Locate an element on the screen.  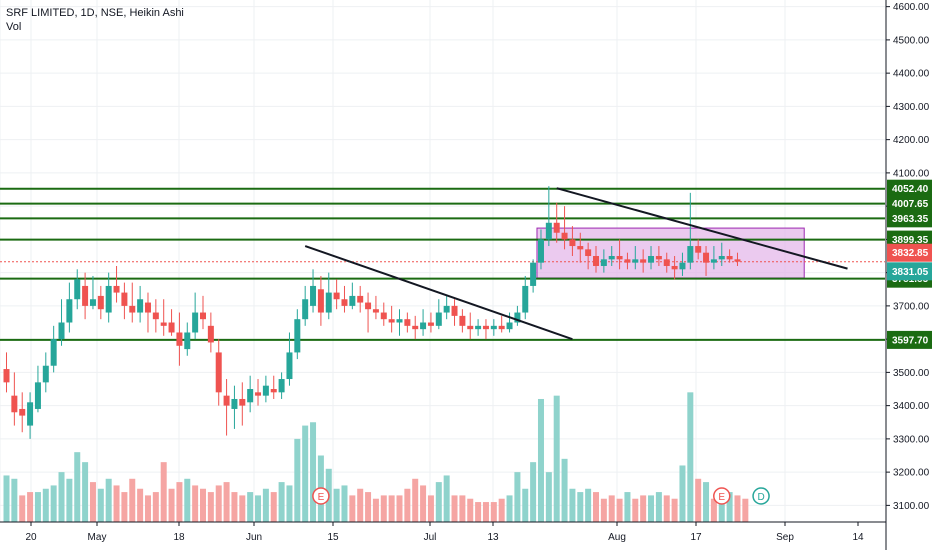
last-price-tag is located at coordinates (909, 271).